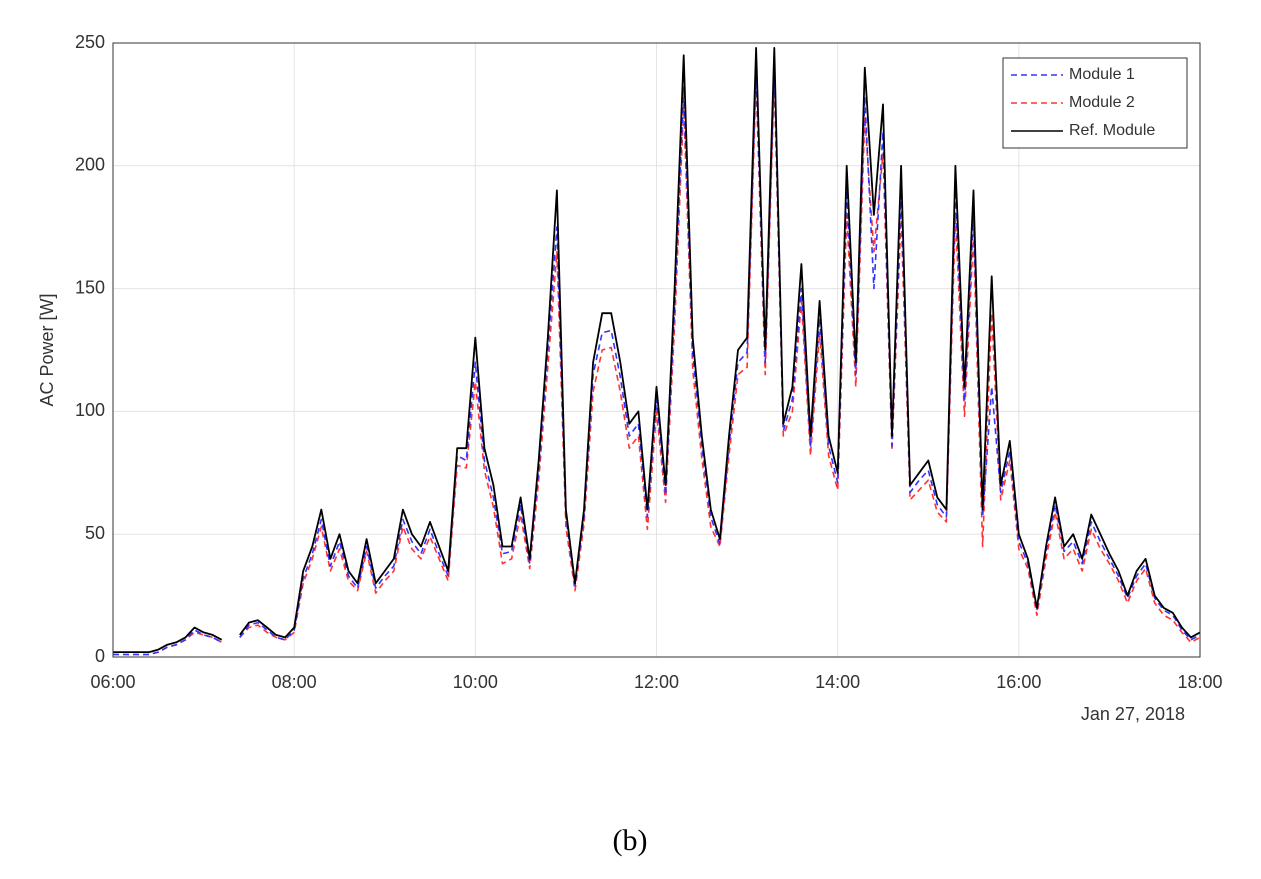 This screenshot has height=879, width=1261. Describe the element at coordinates (90, 42) in the screenshot. I see `y-tick-label: 250` at that location.